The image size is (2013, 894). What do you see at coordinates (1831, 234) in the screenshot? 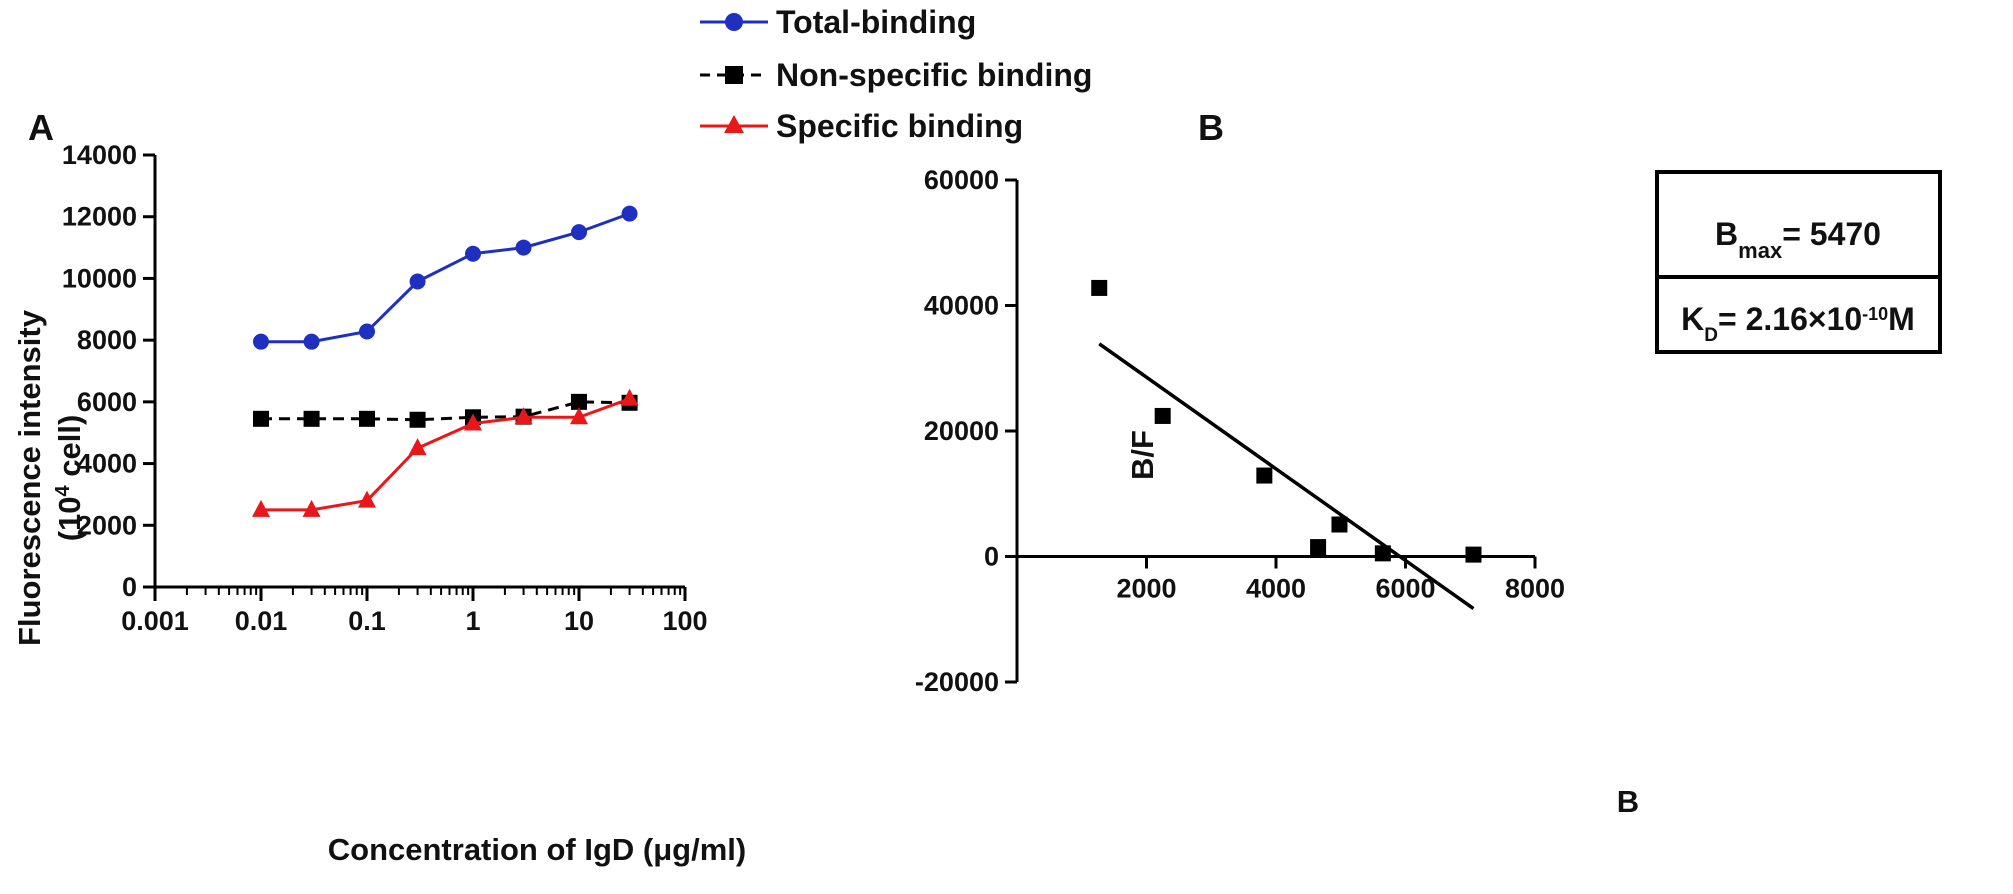
I see `bmax-rest: = 5470` at bounding box center [1831, 234].